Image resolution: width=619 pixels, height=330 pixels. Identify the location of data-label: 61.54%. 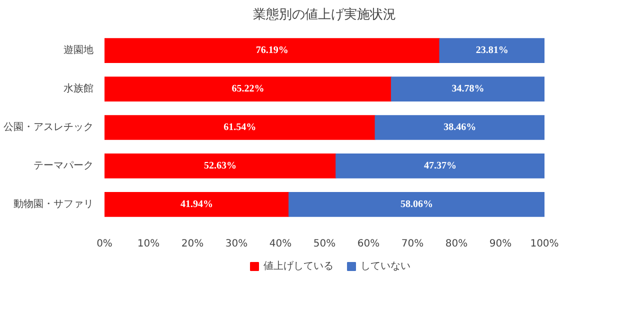
(240, 127).